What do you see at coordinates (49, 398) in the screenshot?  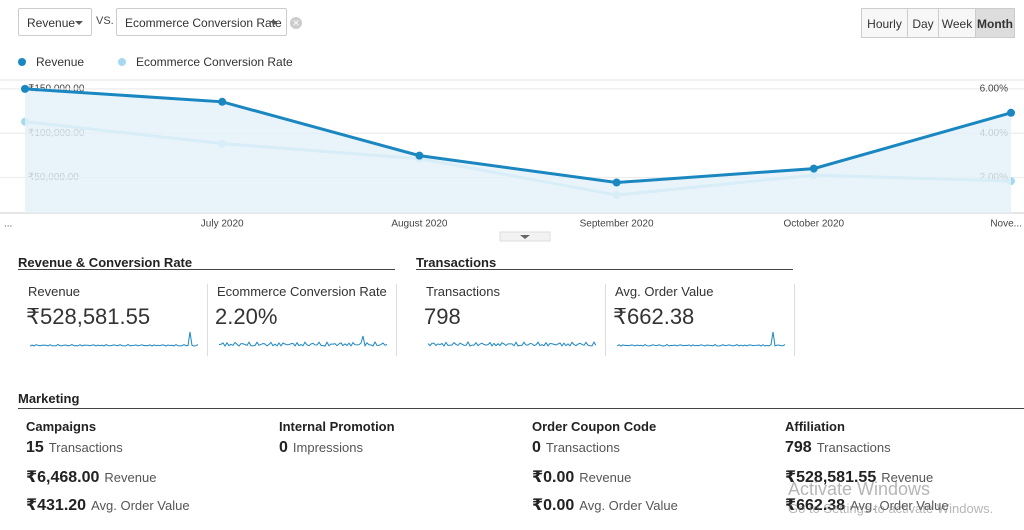 I see `section-title: Marketing` at bounding box center [49, 398].